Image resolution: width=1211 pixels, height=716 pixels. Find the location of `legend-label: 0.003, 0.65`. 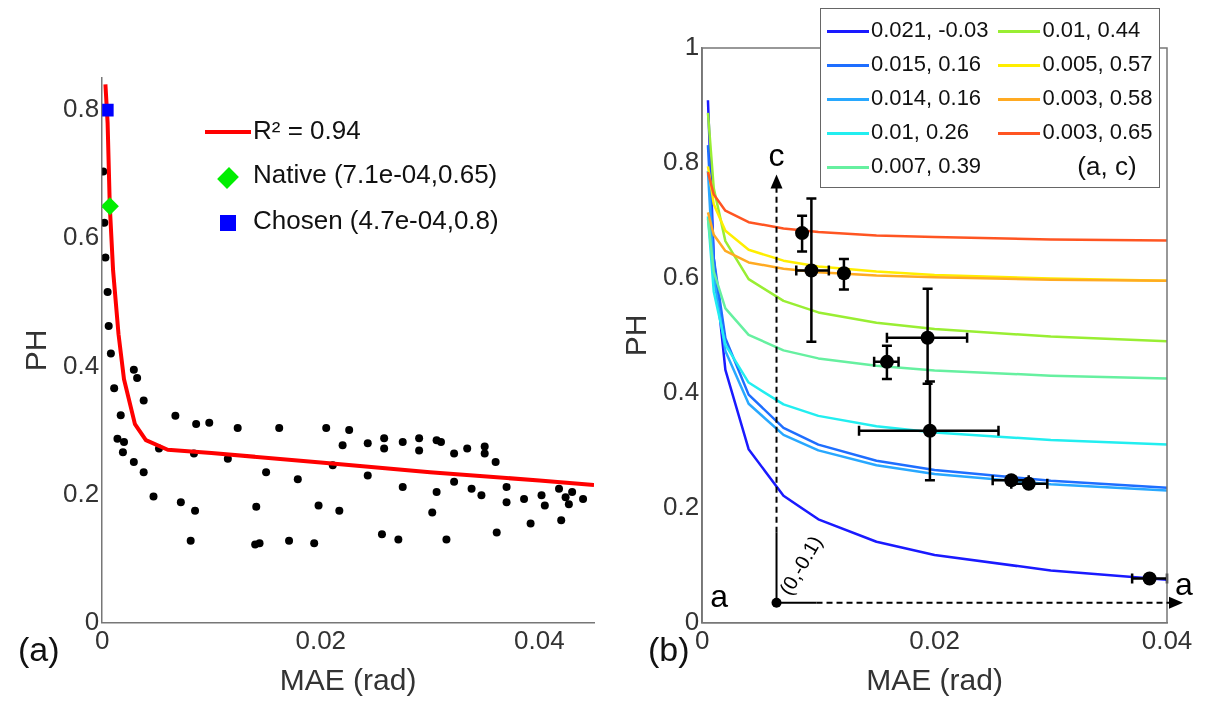

legend-label: 0.003, 0.65 is located at coordinates (1097, 131).